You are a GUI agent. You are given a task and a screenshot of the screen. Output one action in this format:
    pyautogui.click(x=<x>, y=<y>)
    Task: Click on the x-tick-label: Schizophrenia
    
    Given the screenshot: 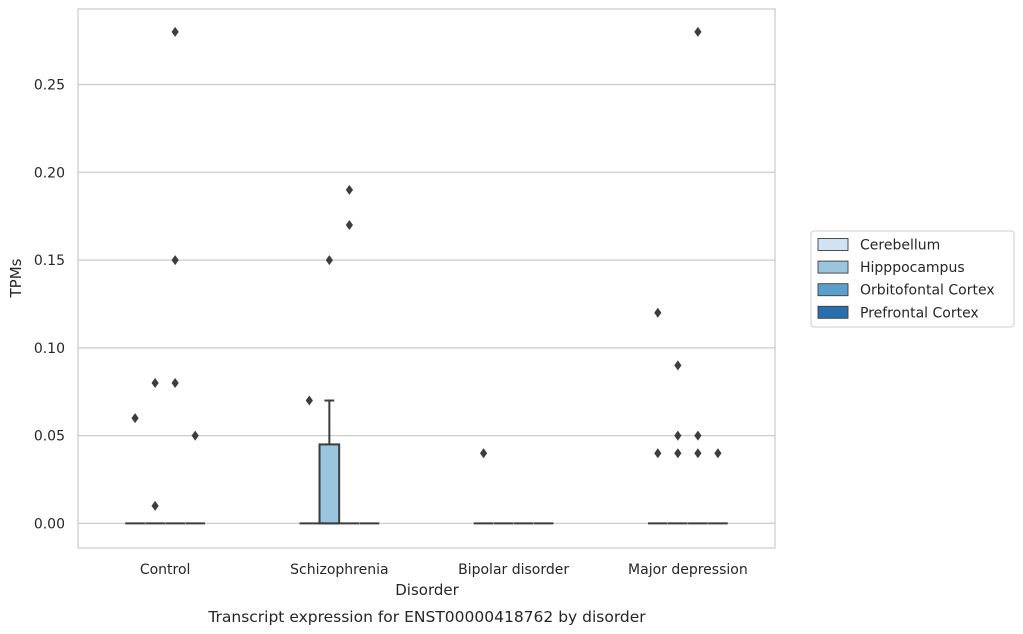 What is the action you would take?
    pyautogui.click(x=339, y=570)
    